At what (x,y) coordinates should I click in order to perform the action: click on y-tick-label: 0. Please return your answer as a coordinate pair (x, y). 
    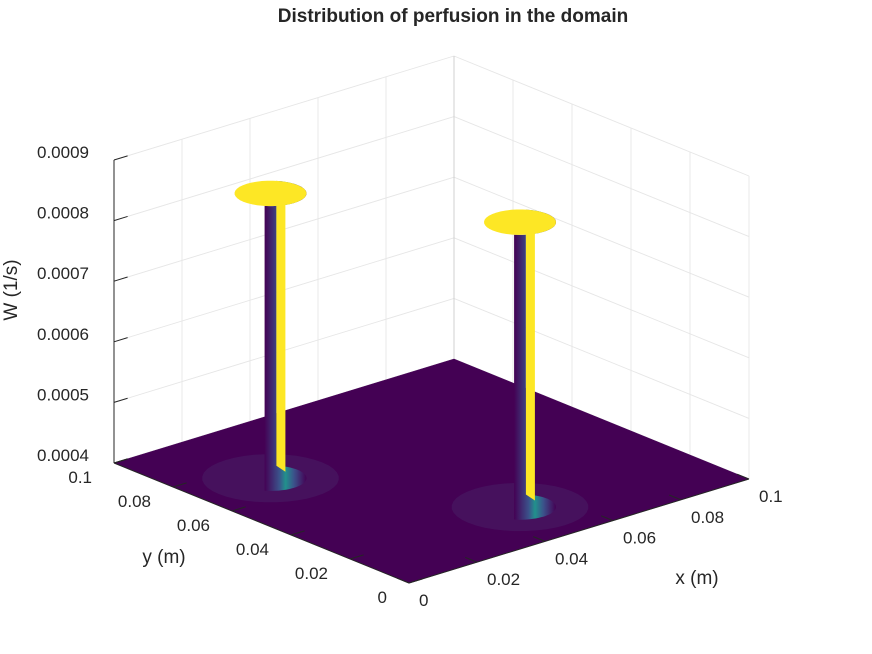
    Looking at the image, I should click on (382, 597).